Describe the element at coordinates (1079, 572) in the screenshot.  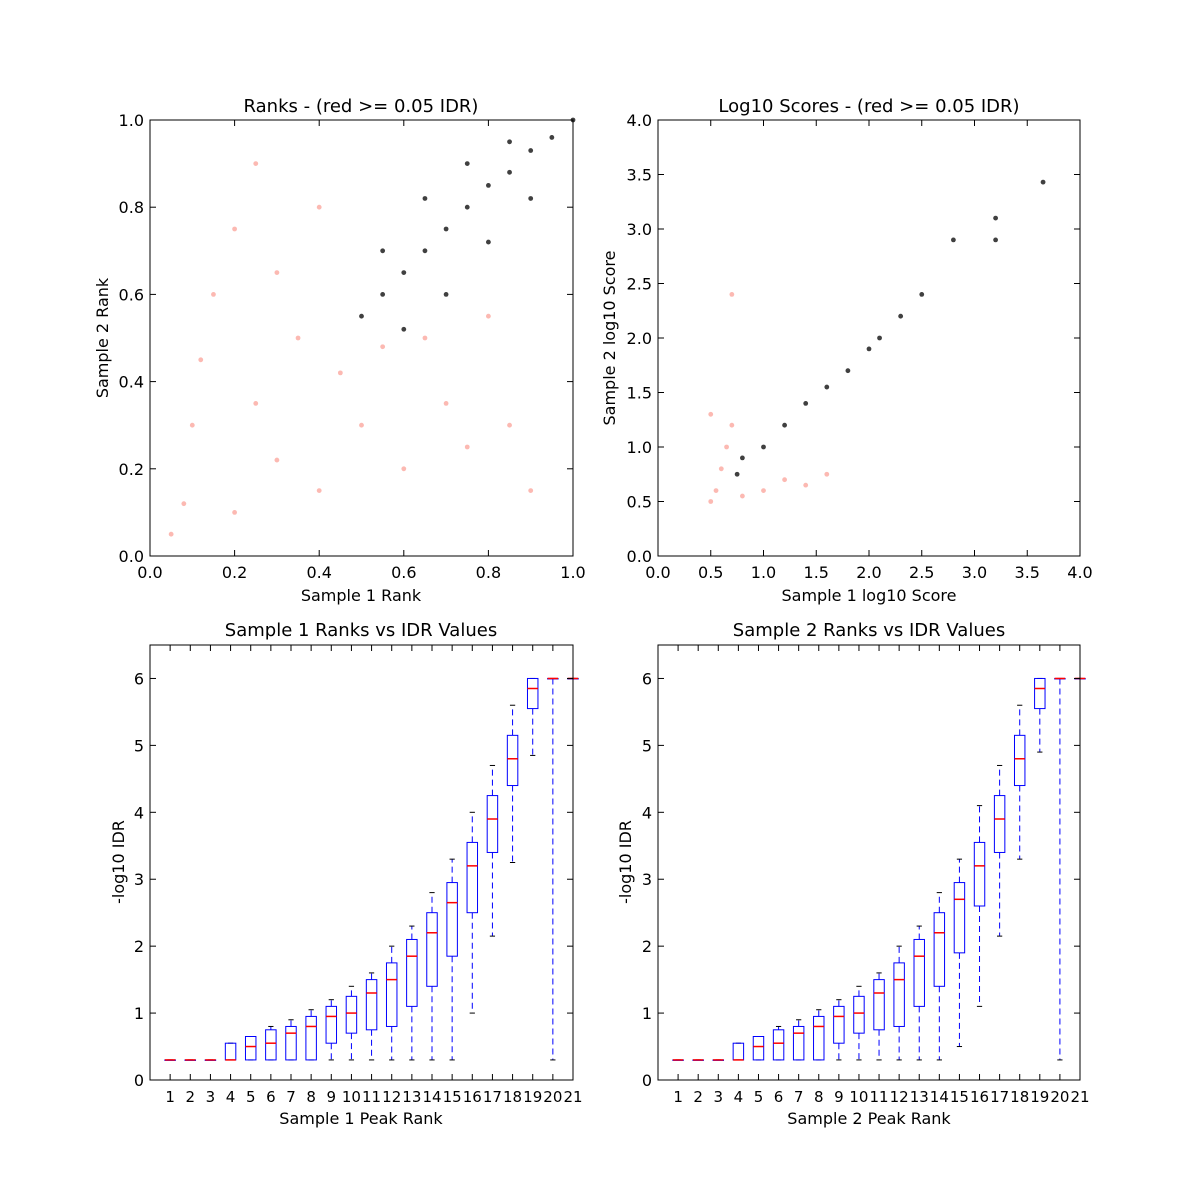
I see `x-tick-label: 4.0` at that location.